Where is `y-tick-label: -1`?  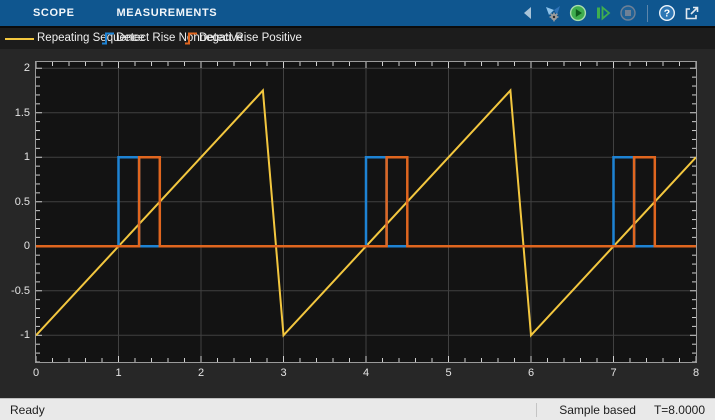
y-tick-label: -1 is located at coordinates (25, 335).